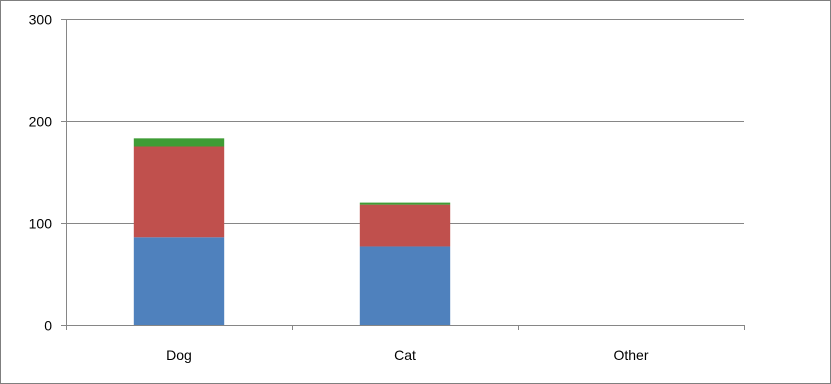 This screenshot has width=831, height=384. What do you see at coordinates (179, 355) in the screenshot?
I see `x-tick-label: Dog` at bounding box center [179, 355].